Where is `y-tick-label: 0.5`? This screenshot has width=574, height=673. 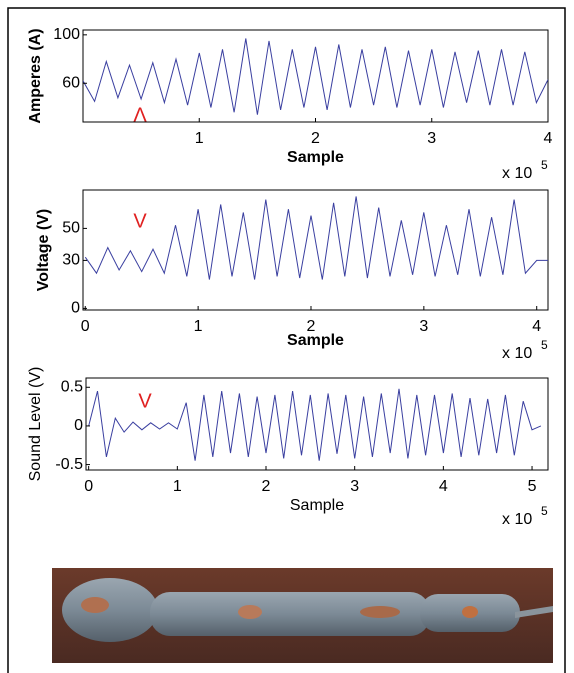 y-tick-label: 0.5 is located at coordinates (72, 386).